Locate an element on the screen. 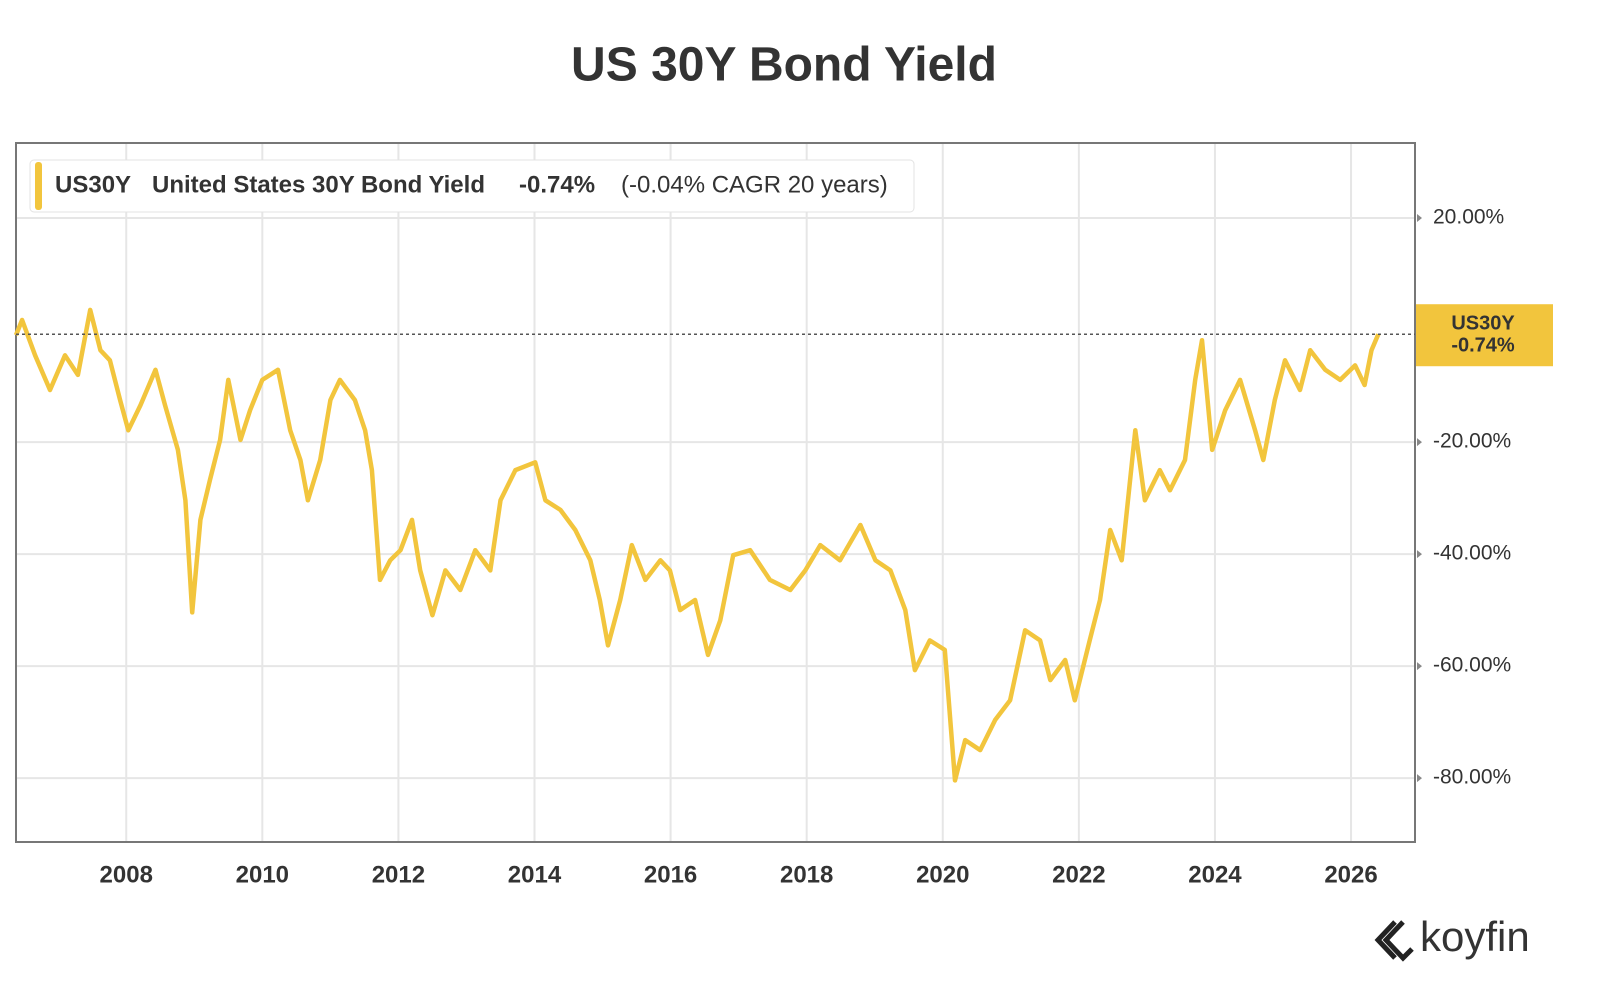  y-tick-label: -40.00% is located at coordinates (1472, 553).